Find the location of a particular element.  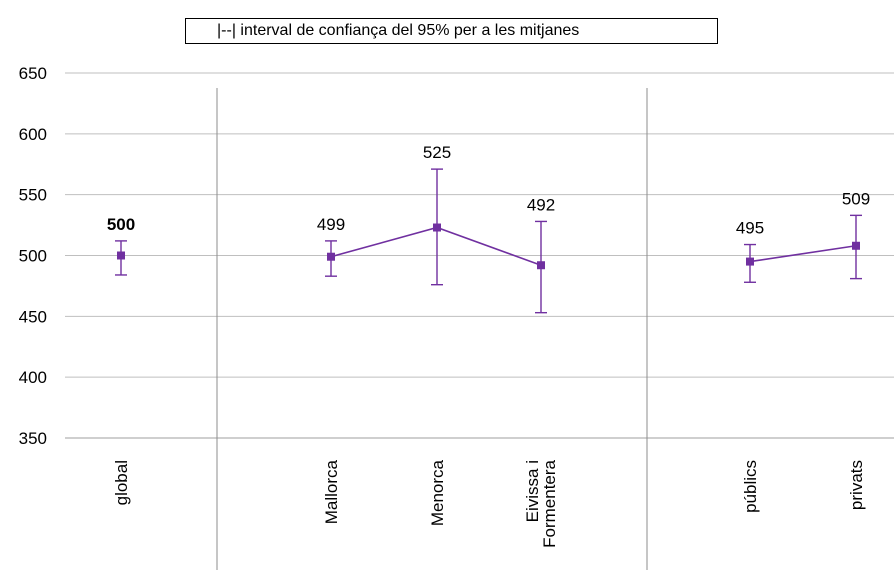

y-tick-label: 450 is located at coordinates (33, 316).